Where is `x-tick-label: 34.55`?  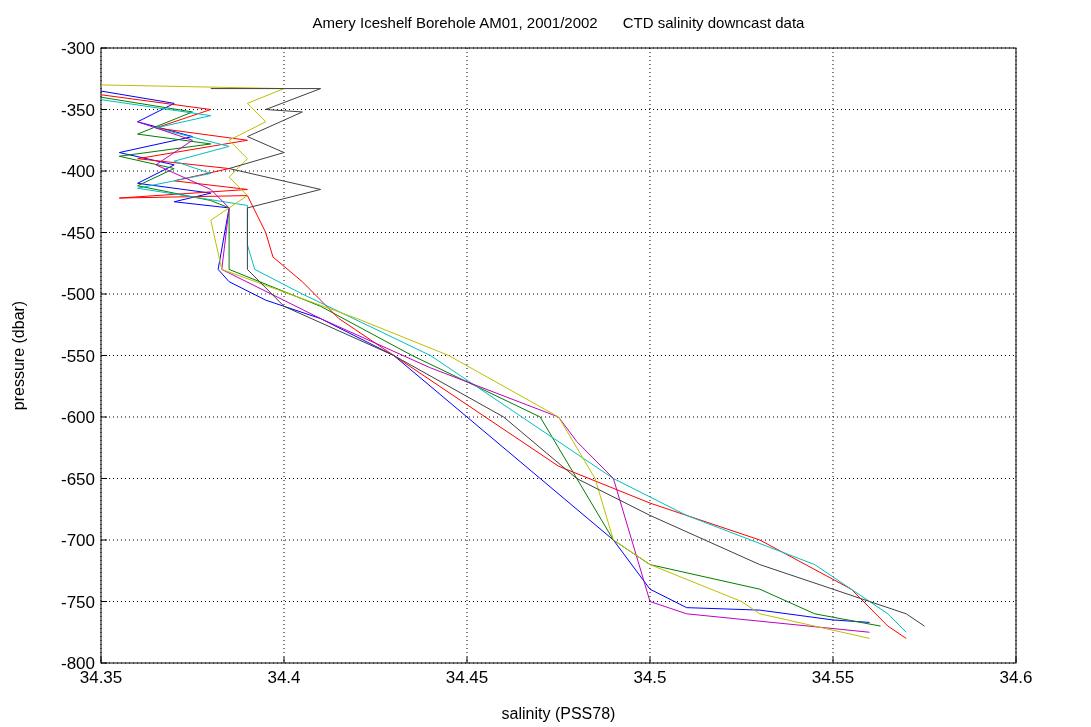
x-tick-label: 34.55 is located at coordinates (833, 677).